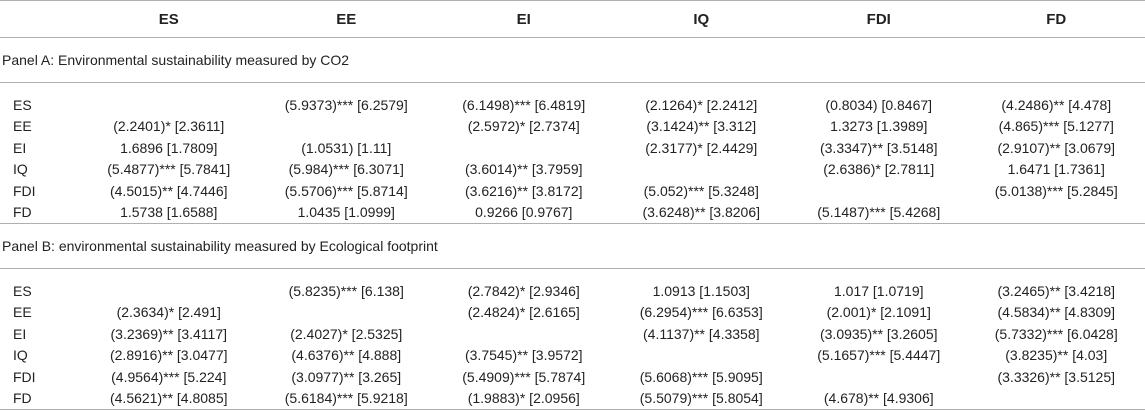  What do you see at coordinates (702, 127) in the screenshot?
I see `data-cell: (3.1424)** [3.312]` at bounding box center [702, 127].